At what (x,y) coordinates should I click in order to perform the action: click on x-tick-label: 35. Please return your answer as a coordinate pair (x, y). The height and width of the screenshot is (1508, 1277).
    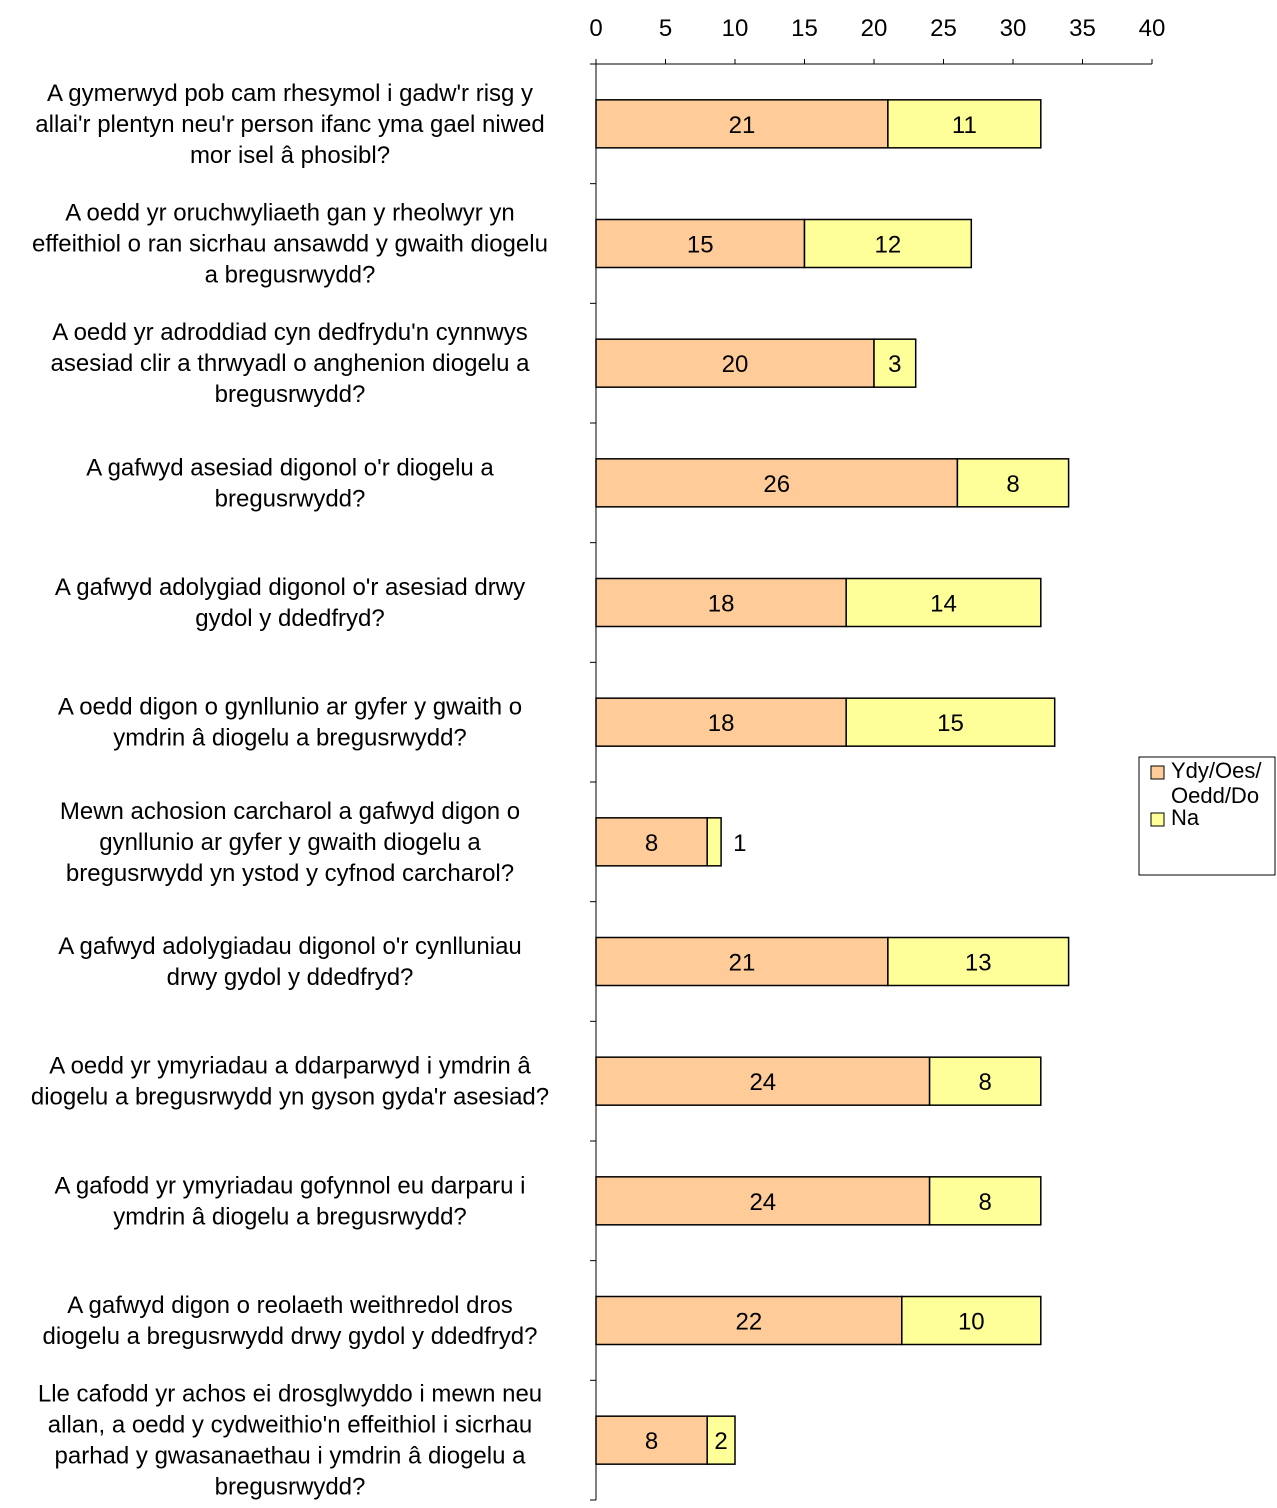
    Looking at the image, I should click on (1082, 28).